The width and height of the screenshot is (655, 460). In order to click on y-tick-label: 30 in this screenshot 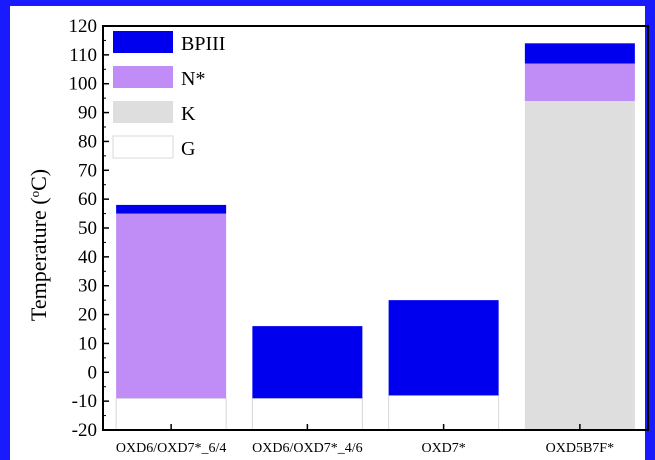, I will do `click(87, 286)`.